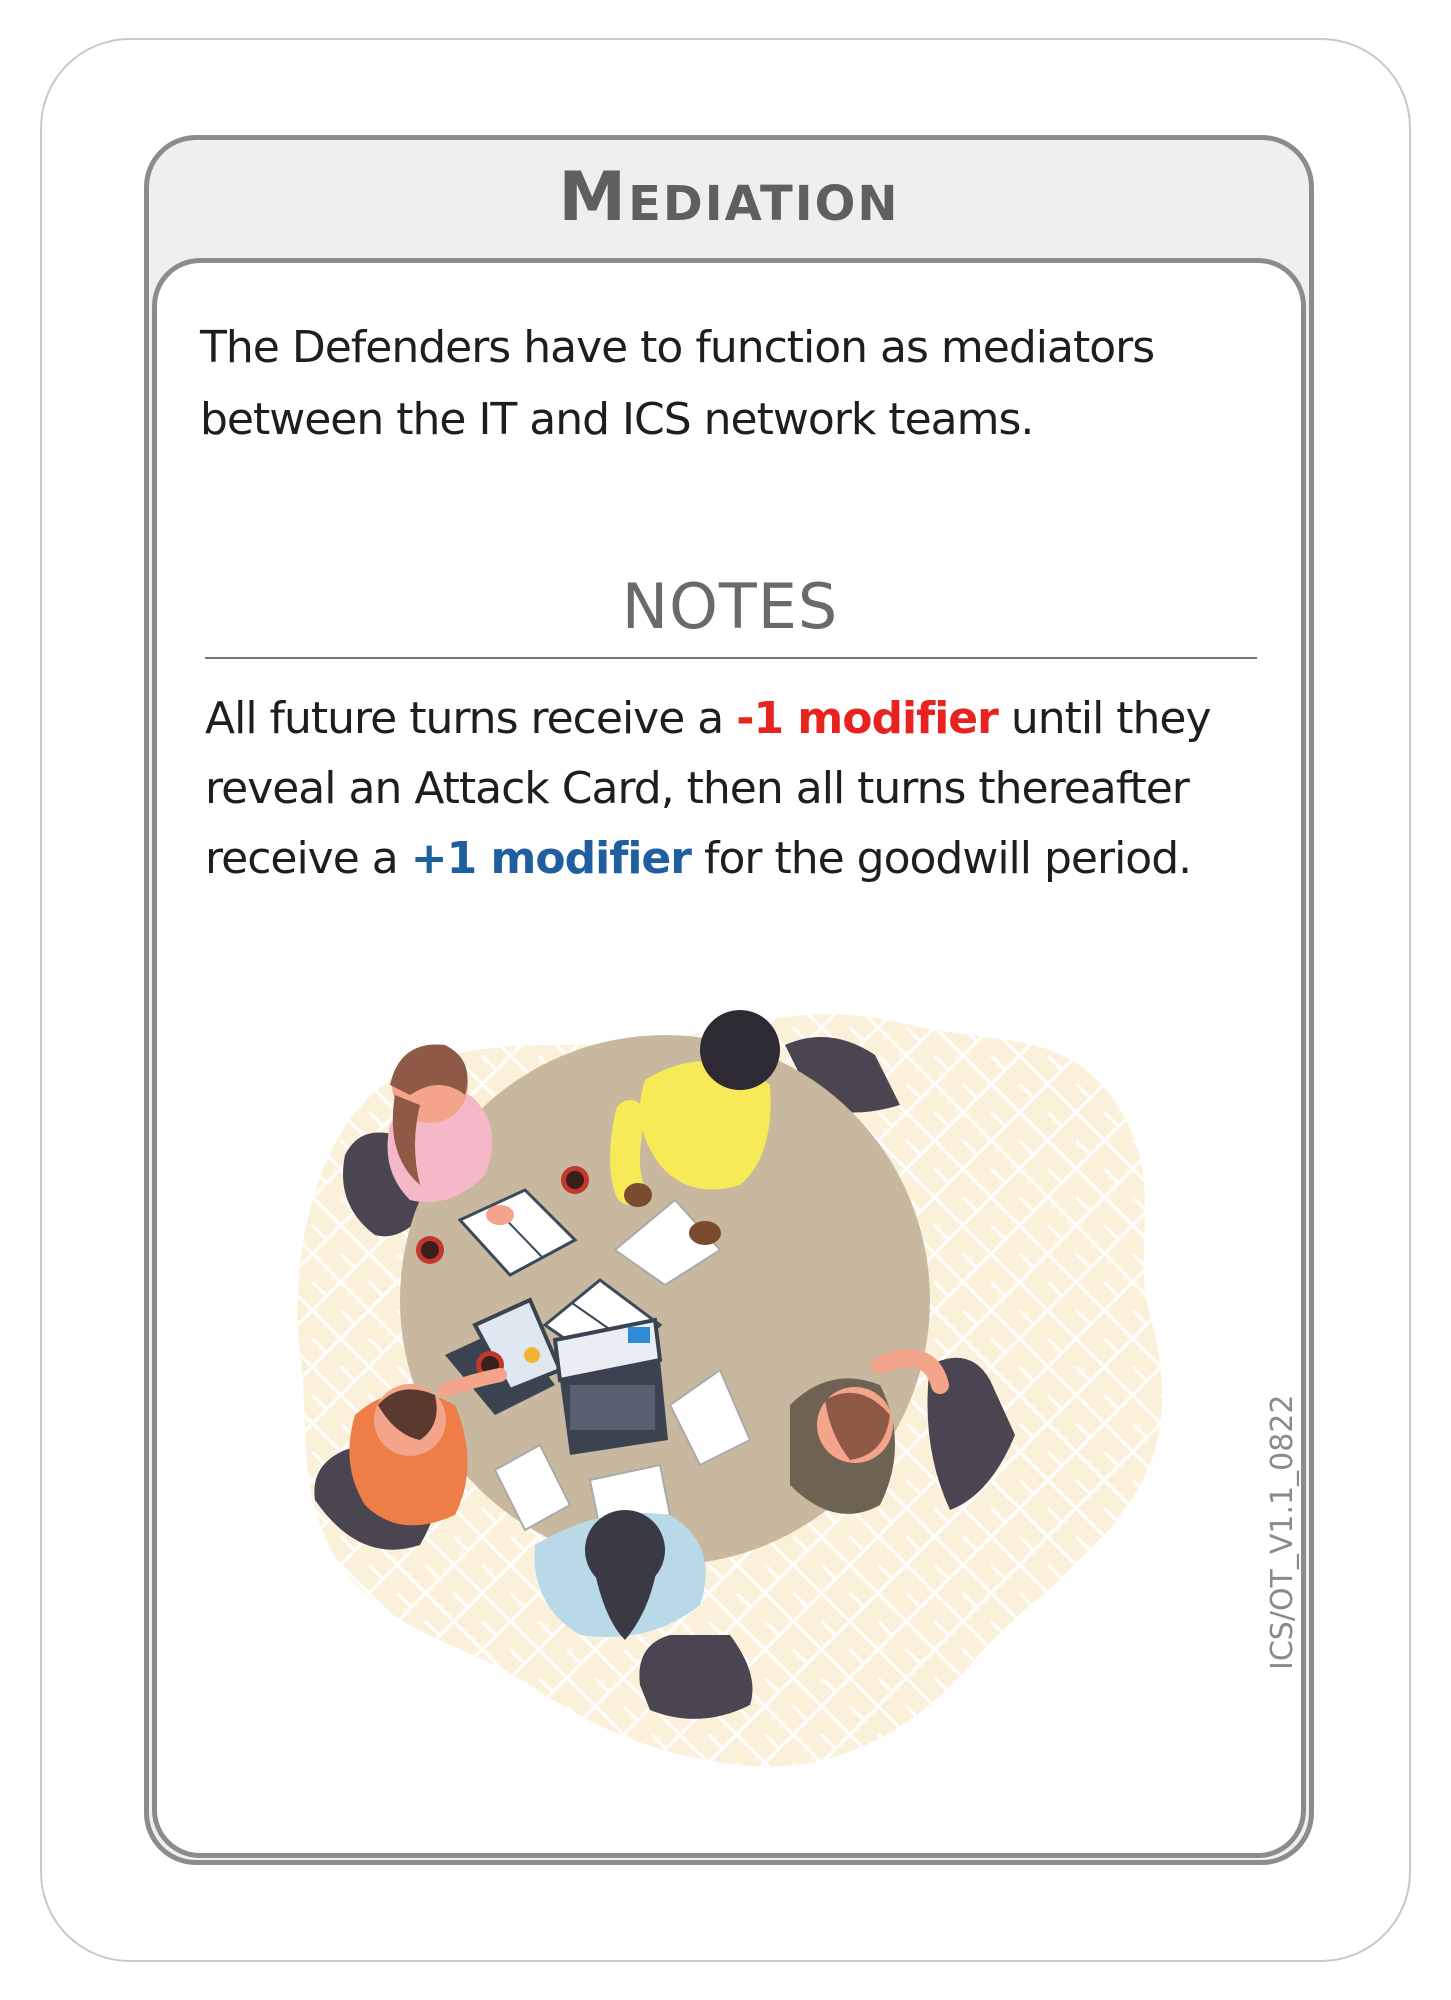 This screenshot has height=2000, width=1451. Describe the element at coordinates (867, 718) in the screenshot. I see `negative-modifier: -1 modifier` at that location.